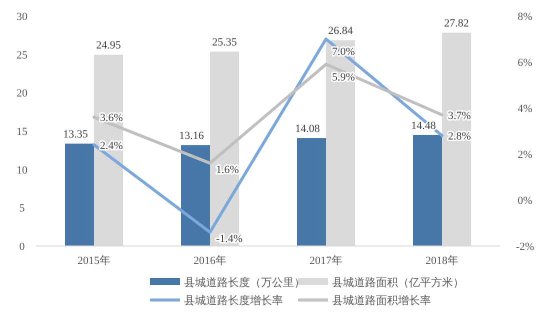 This screenshot has width=555, height=324. I want to click on data-label: 1.6%, so click(227, 170).